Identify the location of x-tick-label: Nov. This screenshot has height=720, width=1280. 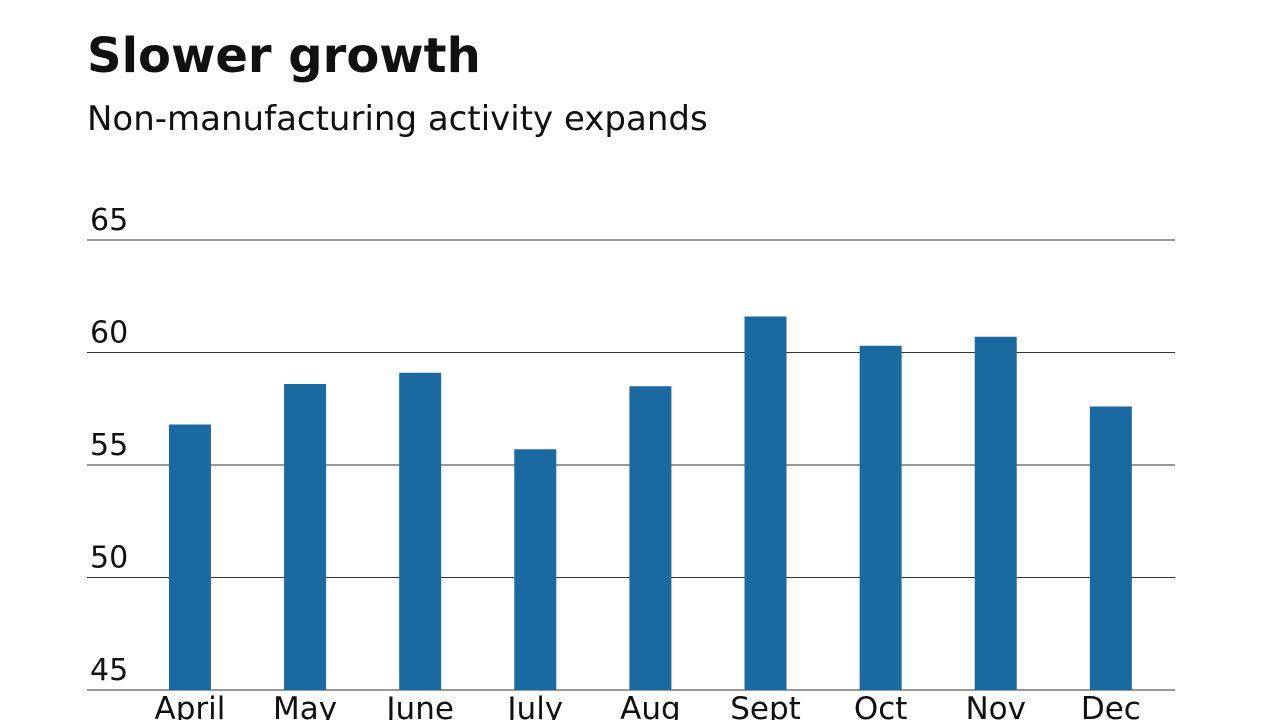
(995, 705).